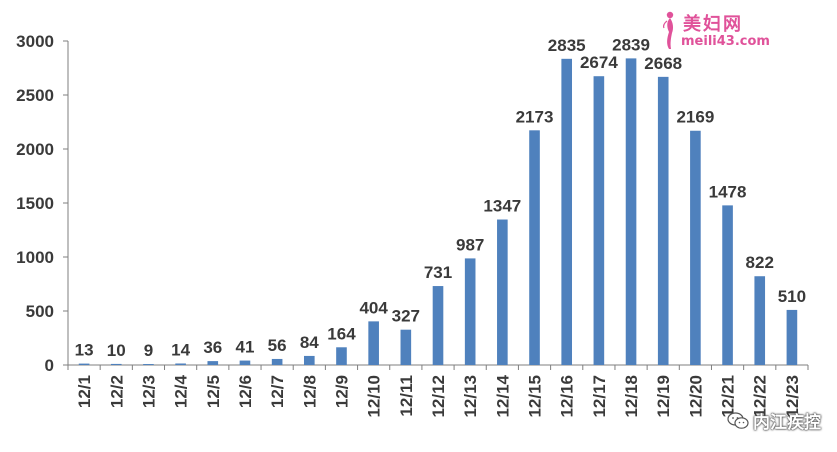 The width and height of the screenshot is (837, 452). What do you see at coordinates (792, 396) in the screenshot?
I see `x-tick-label: 12/23` at bounding box center [792, 396].